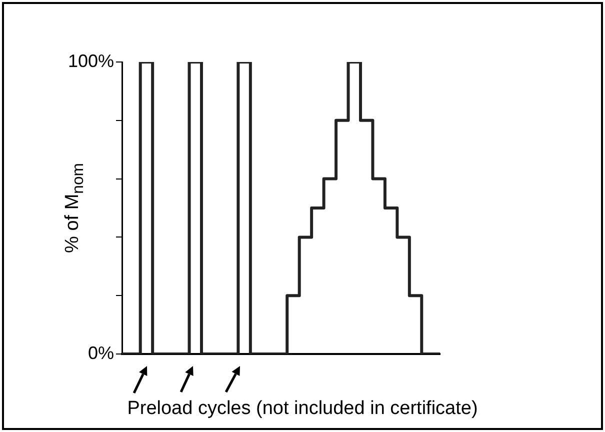  What do you see at coordinates (91, 60) in the screenshot?
I see `y-tick-label: 100%` at bounding box center [91, 60].